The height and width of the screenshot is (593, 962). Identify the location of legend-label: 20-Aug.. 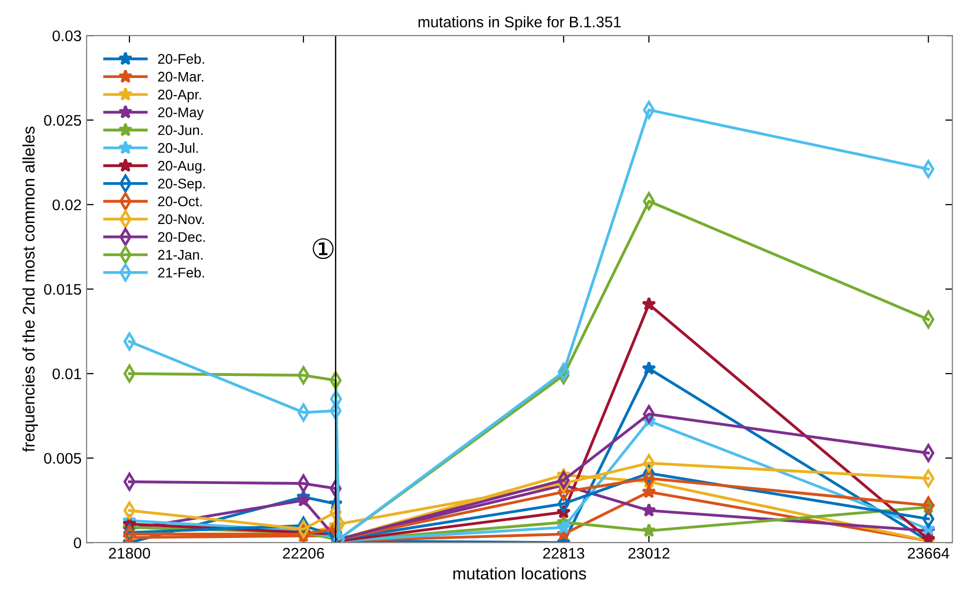
(181, 167).